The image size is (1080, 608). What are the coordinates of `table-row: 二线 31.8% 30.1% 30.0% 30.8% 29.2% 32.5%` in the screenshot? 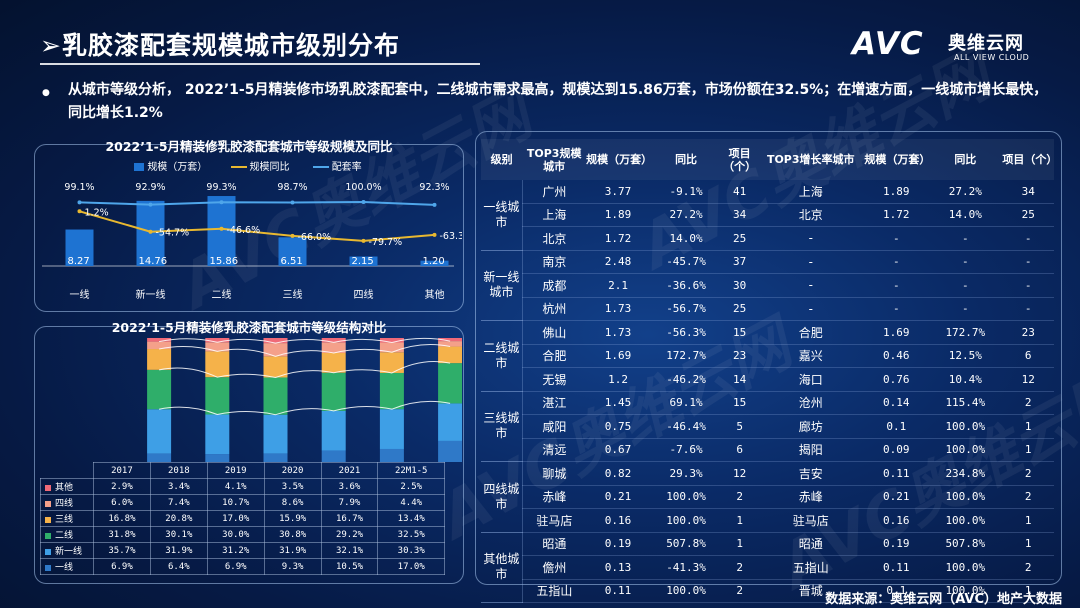 It's located at (242, 534).